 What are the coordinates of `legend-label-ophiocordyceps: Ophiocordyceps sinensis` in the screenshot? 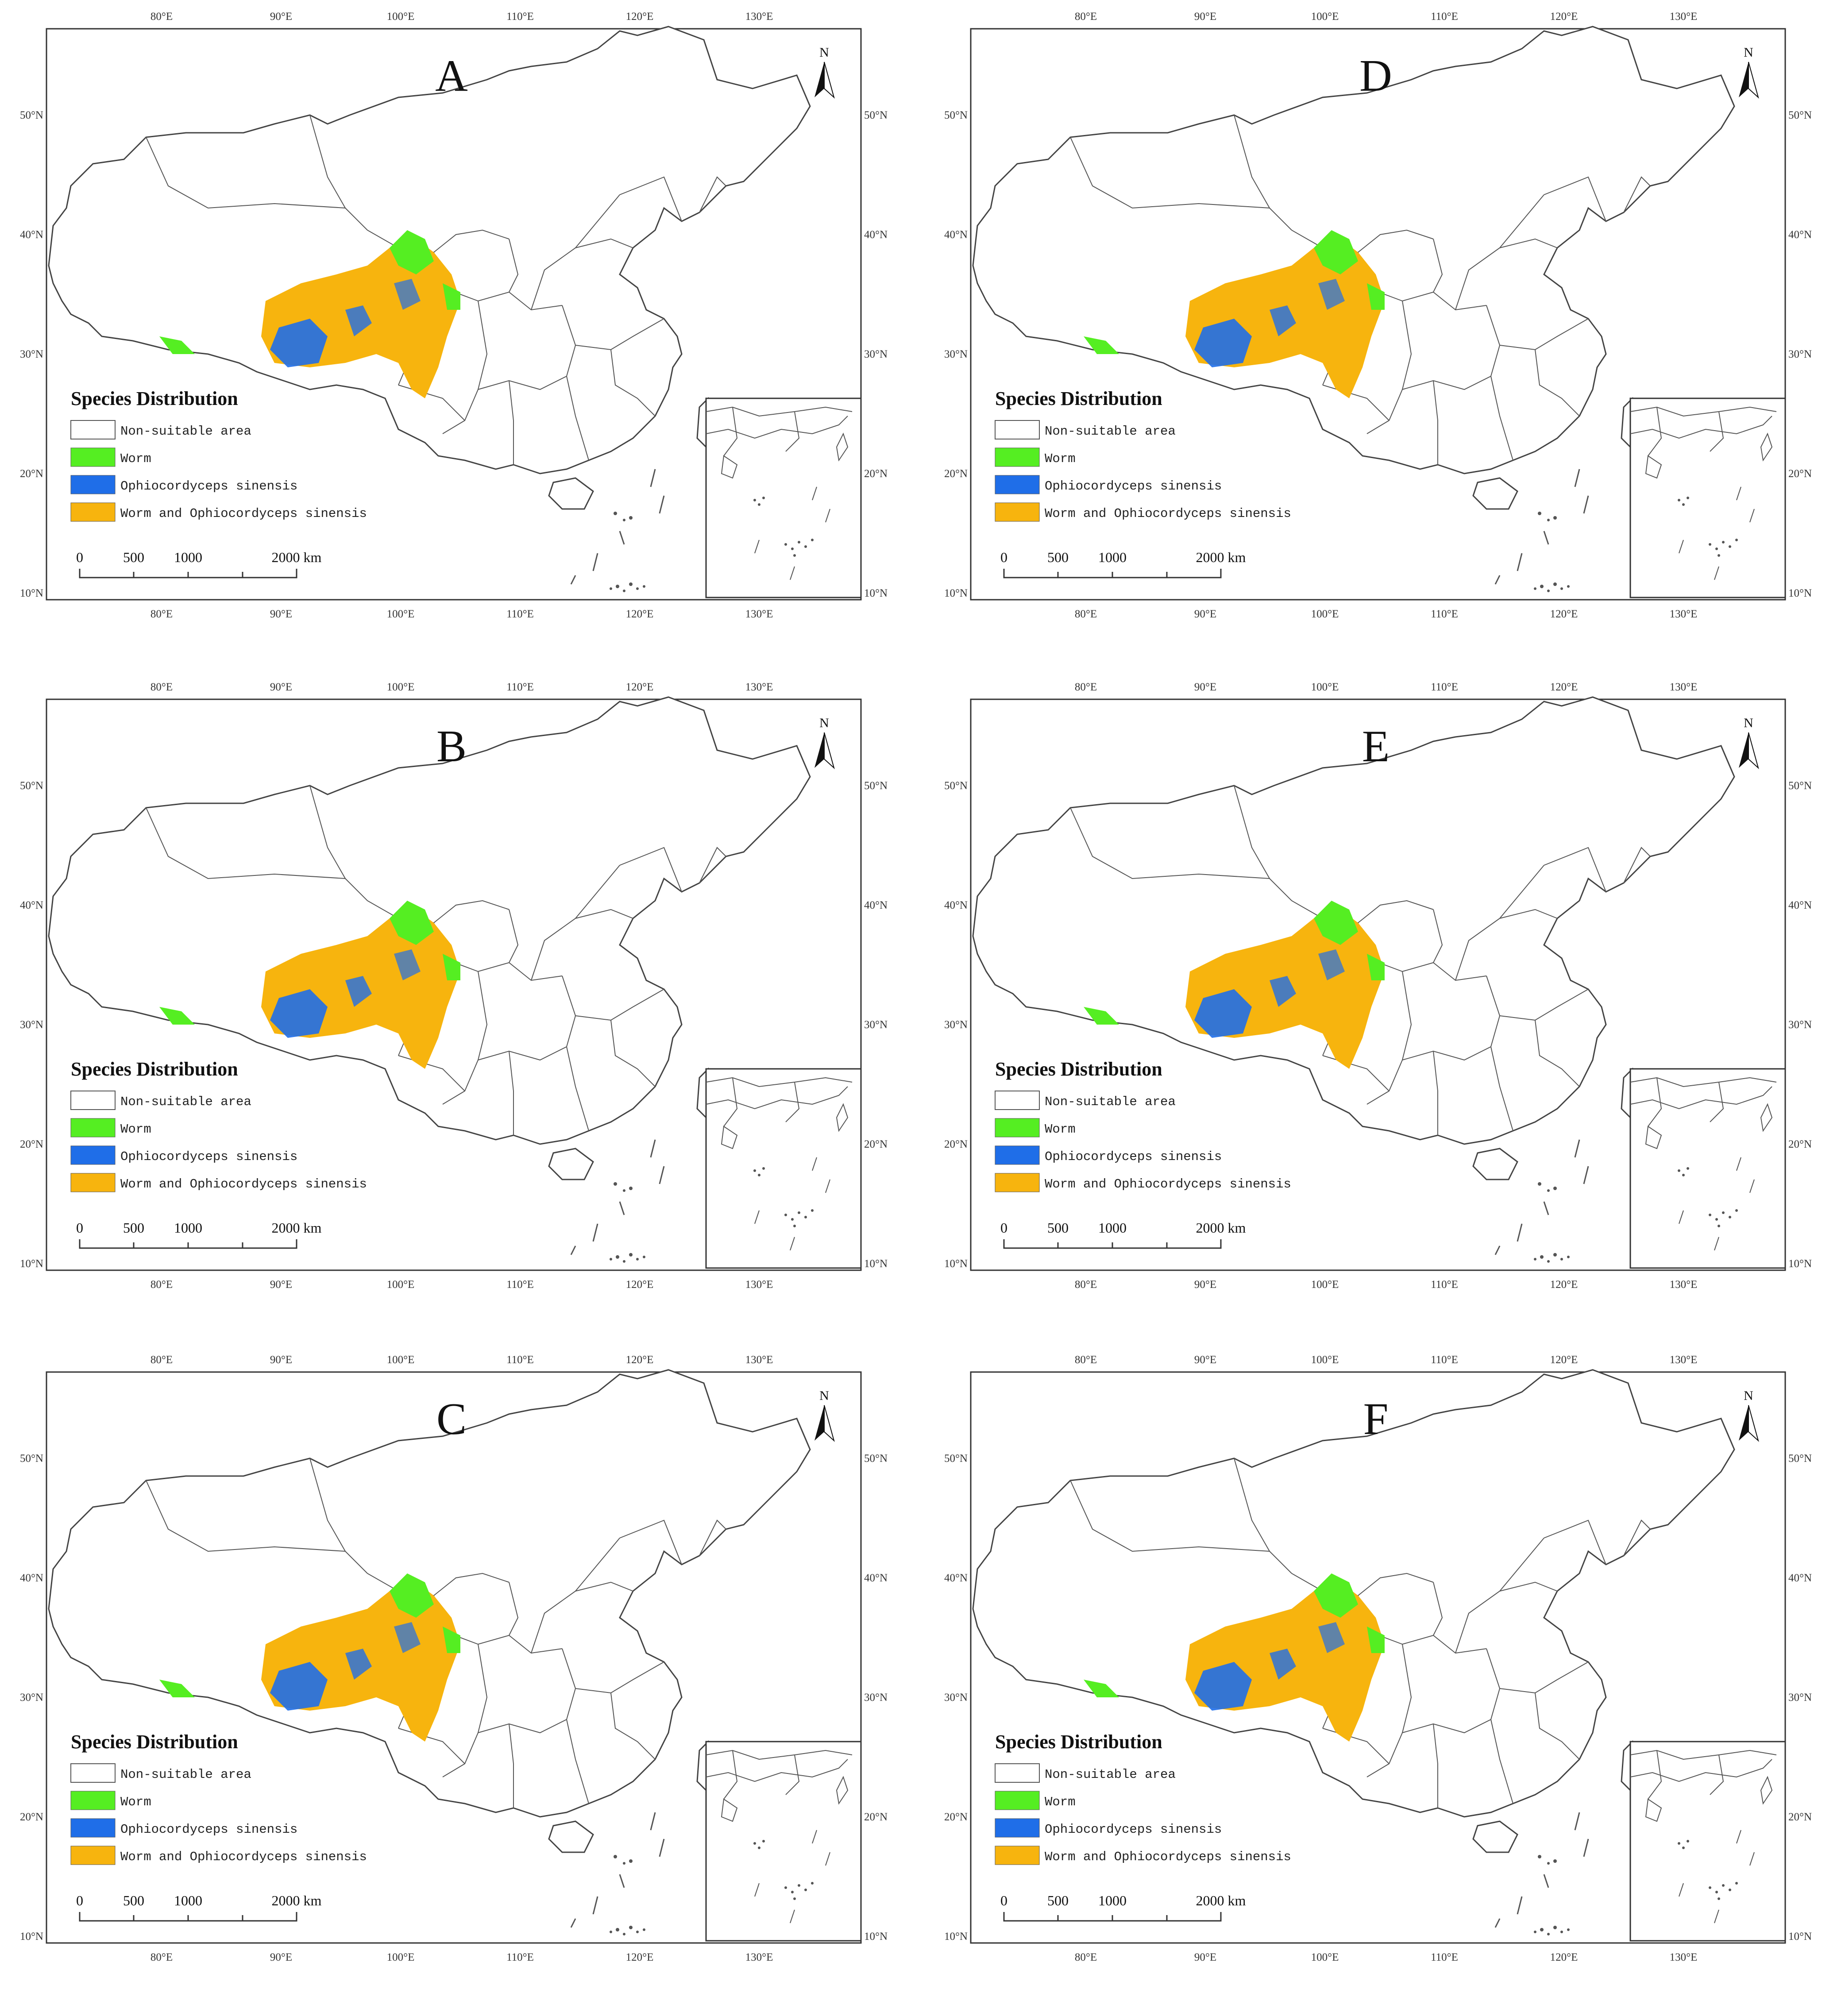 It's located at (208, 486).